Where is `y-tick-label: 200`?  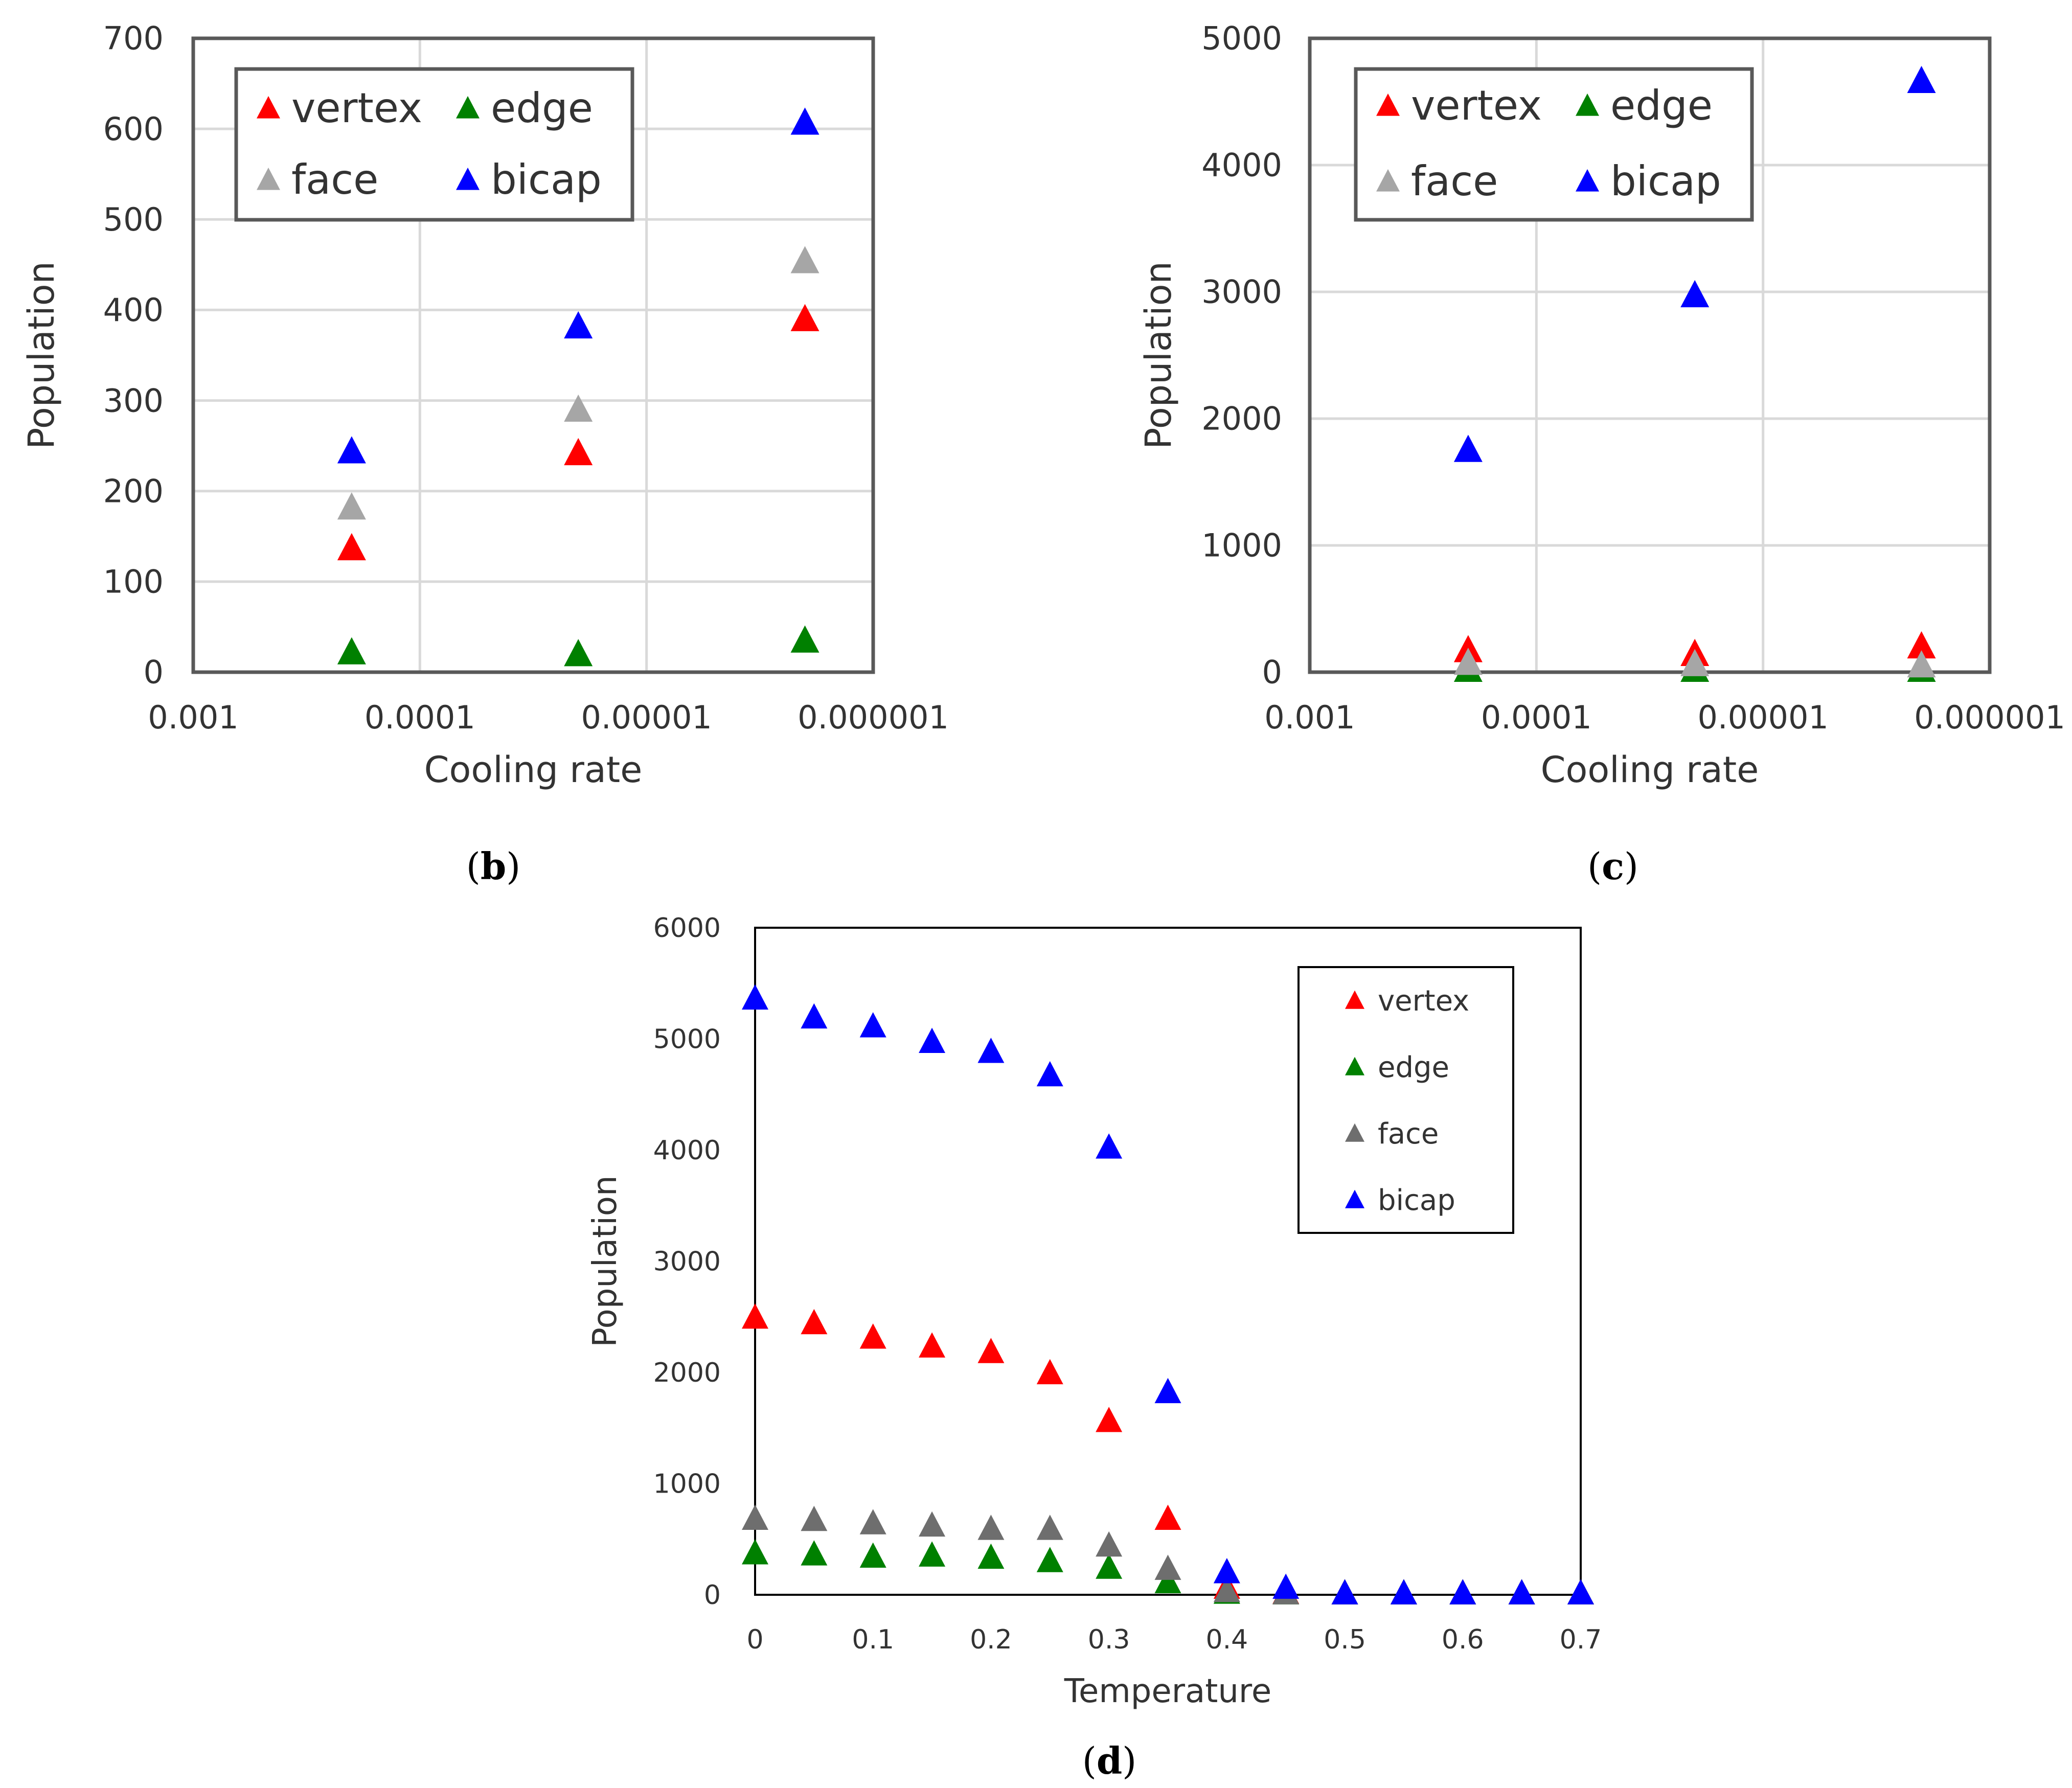
y-tick-label: 200 is located at coordinates (133, 491).